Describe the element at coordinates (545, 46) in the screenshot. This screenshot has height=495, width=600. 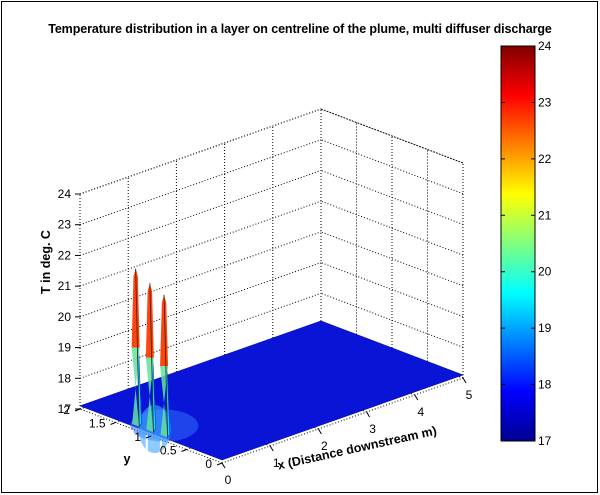
I see `colorbar-tick-label: 24` at that location.